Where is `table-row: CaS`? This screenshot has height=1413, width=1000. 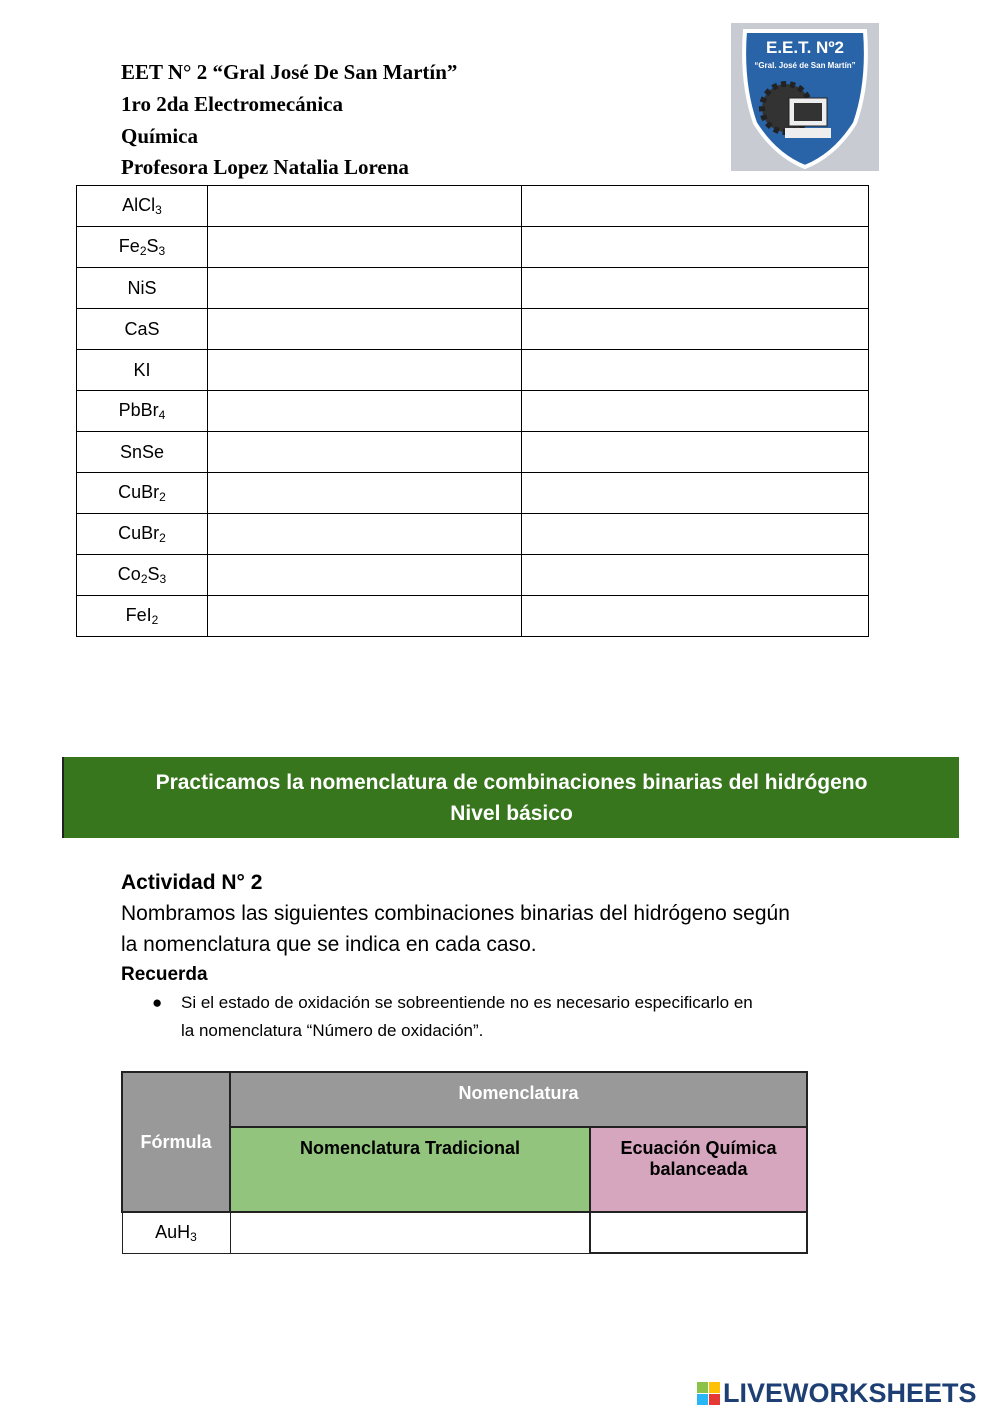 table-row: CaS is located at coordinates (472, 329).